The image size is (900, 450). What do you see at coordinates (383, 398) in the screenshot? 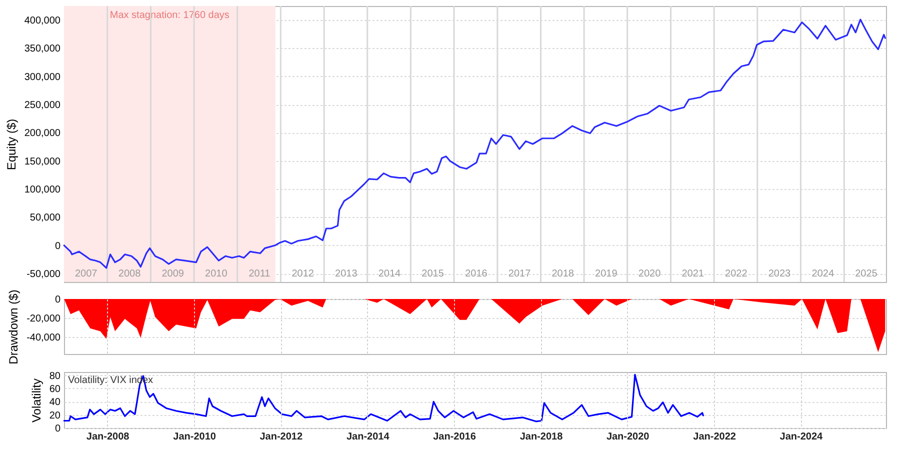
I see `line-series` at bounding box center [383, 398].